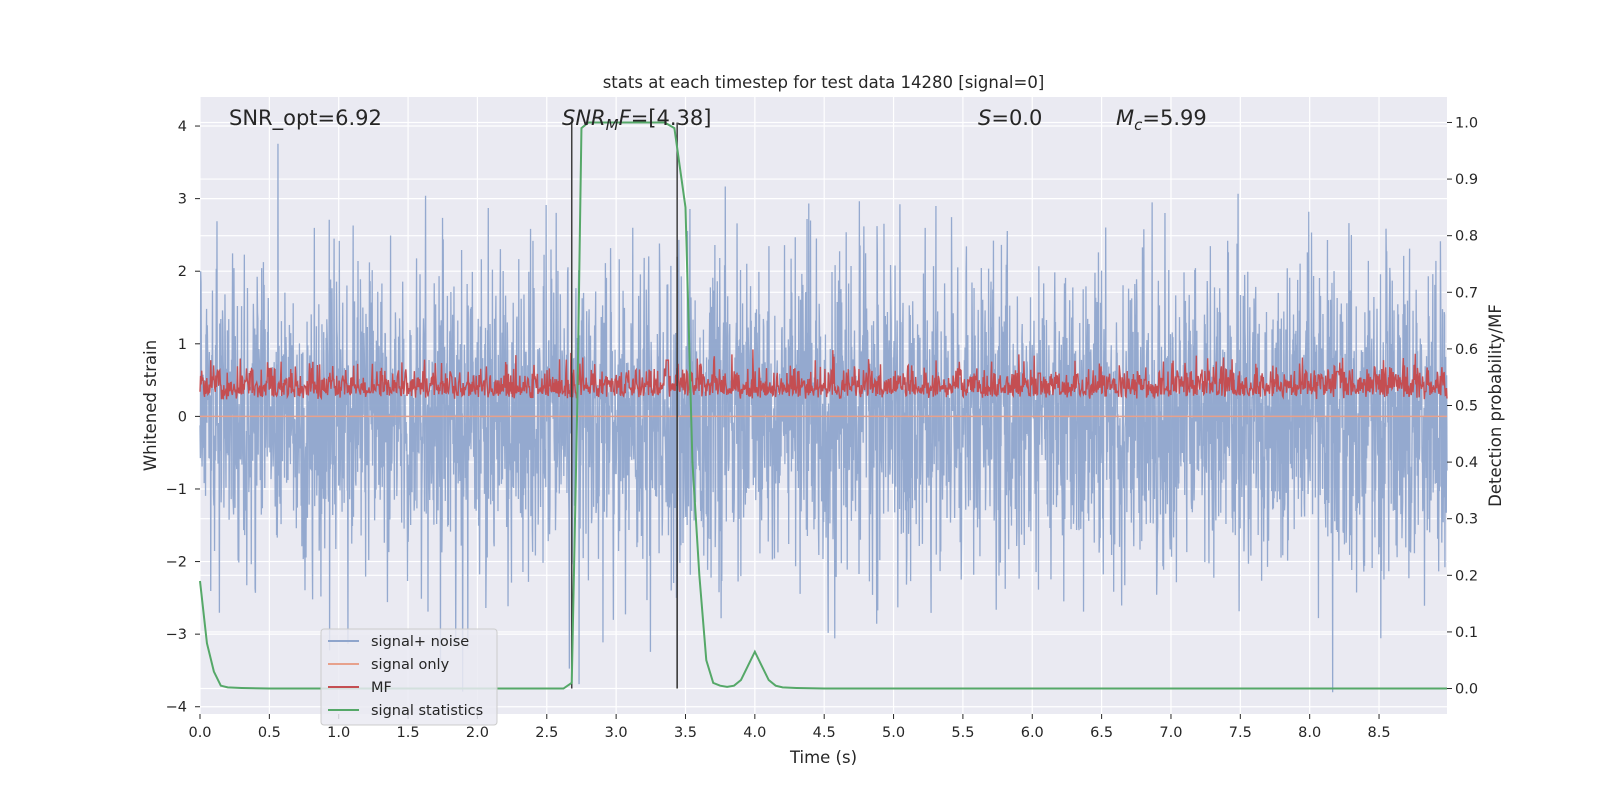 The image size is (1600, 804). Describe the element at coordinates (1466, 123) in the screenshot. I see `y-tick-label-right: 1.0` at that location.